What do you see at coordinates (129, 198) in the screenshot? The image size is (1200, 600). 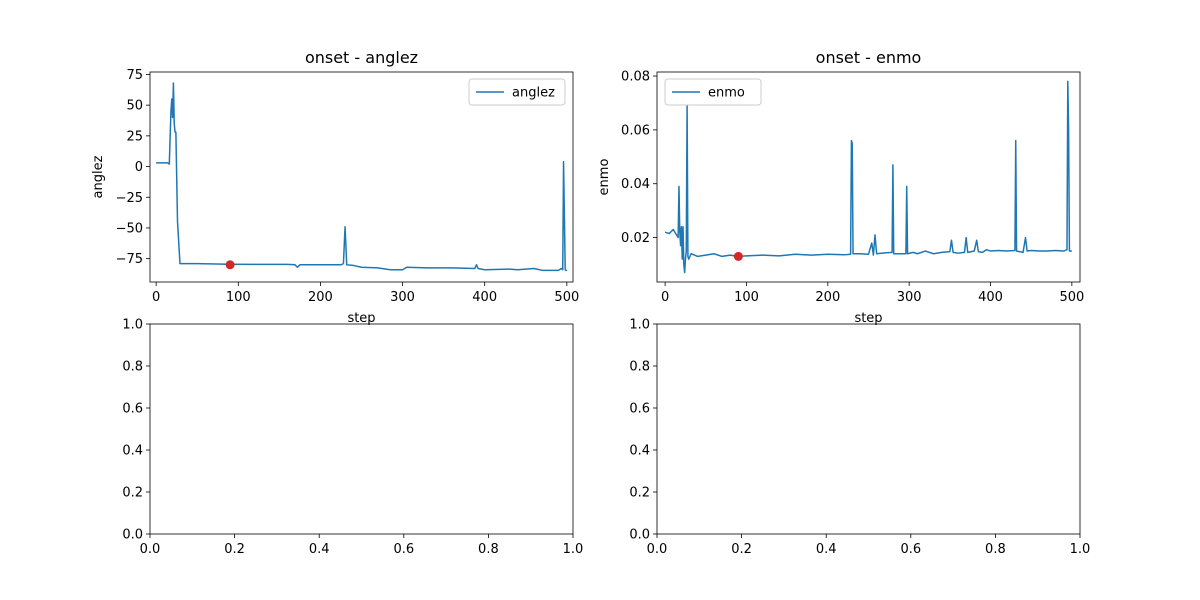 I see `y-tick-label: −25` at bounding box center [129, 198].